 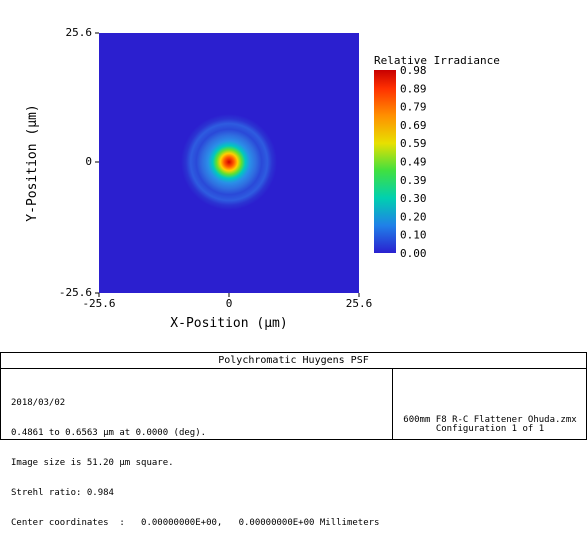 I want to click on colorbar-tick-label: 0.30, so click(x=413, y=198).